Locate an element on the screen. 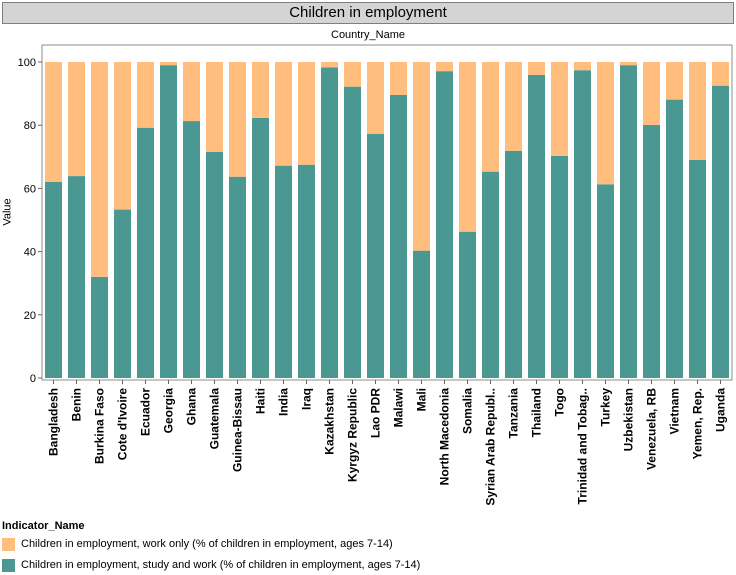 The height and width of the screenshot is (575, 736). x-tick-label: India is located at coordinates (284, 402).